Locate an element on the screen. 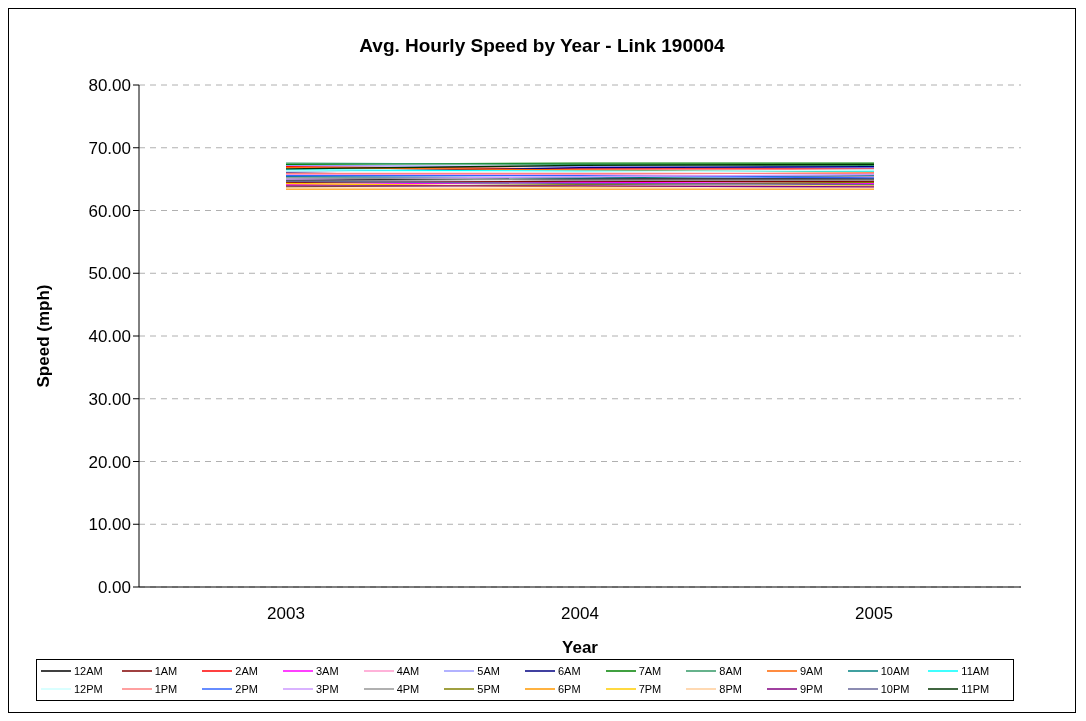 This screenshot has height=721, width=1086. legend-label: 11PM is located at coordinates (975, 689).